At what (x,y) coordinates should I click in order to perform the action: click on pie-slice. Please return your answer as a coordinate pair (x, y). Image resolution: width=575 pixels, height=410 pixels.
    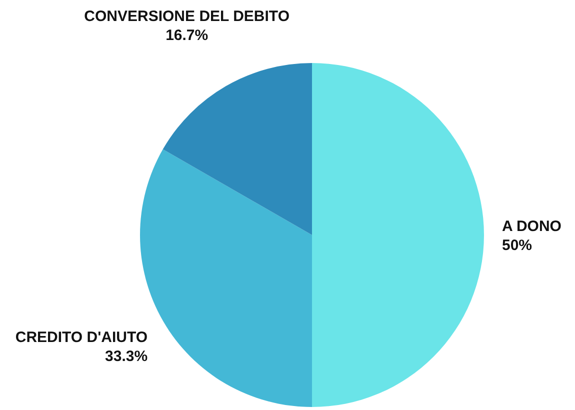
    Looking at the image, I should click on (237, 149).